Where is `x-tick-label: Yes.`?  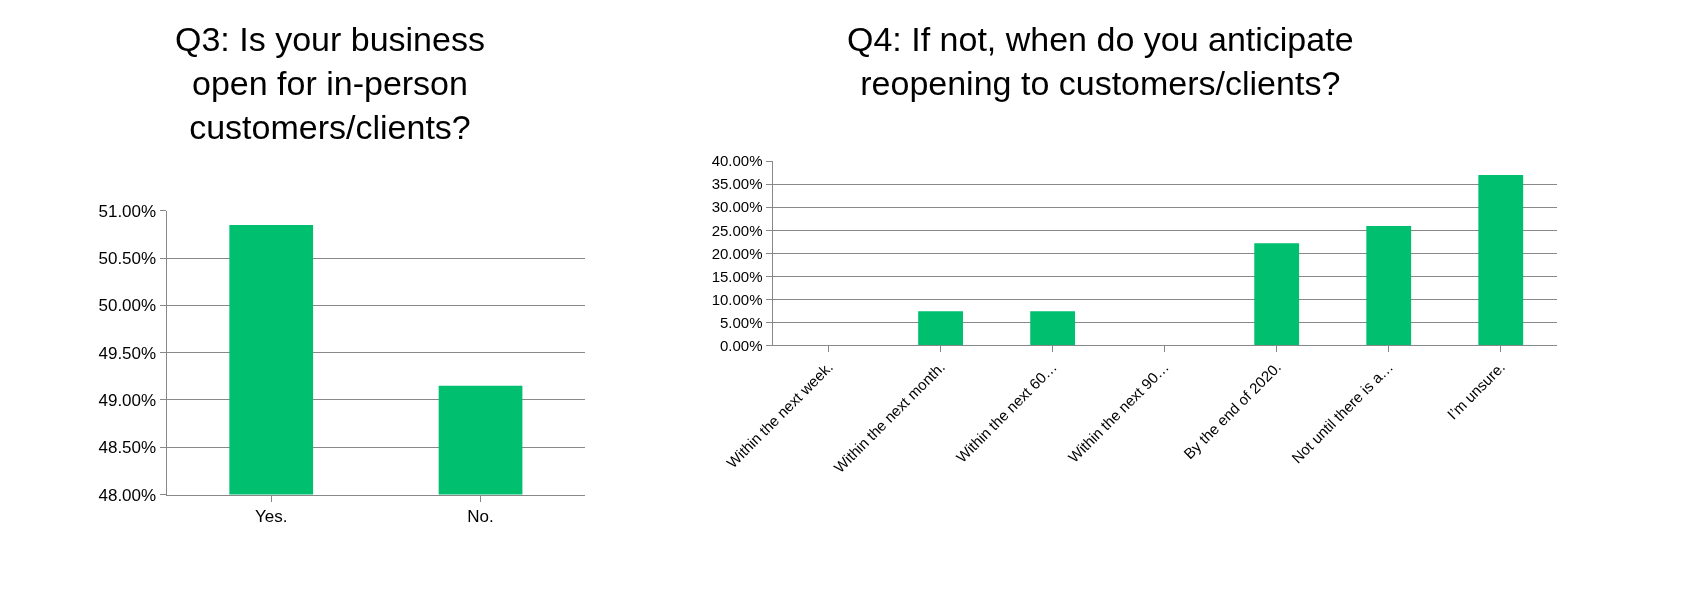
x-tick-label: Yes. is located at coordinates (271, 516).